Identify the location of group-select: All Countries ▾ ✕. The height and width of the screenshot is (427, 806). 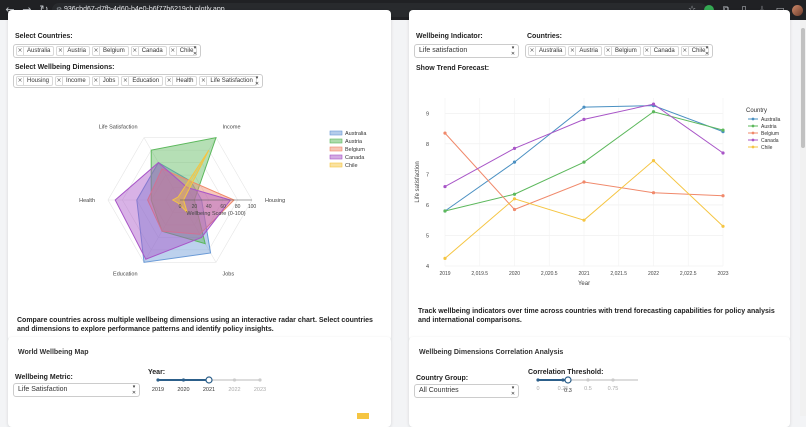
(466, 391).